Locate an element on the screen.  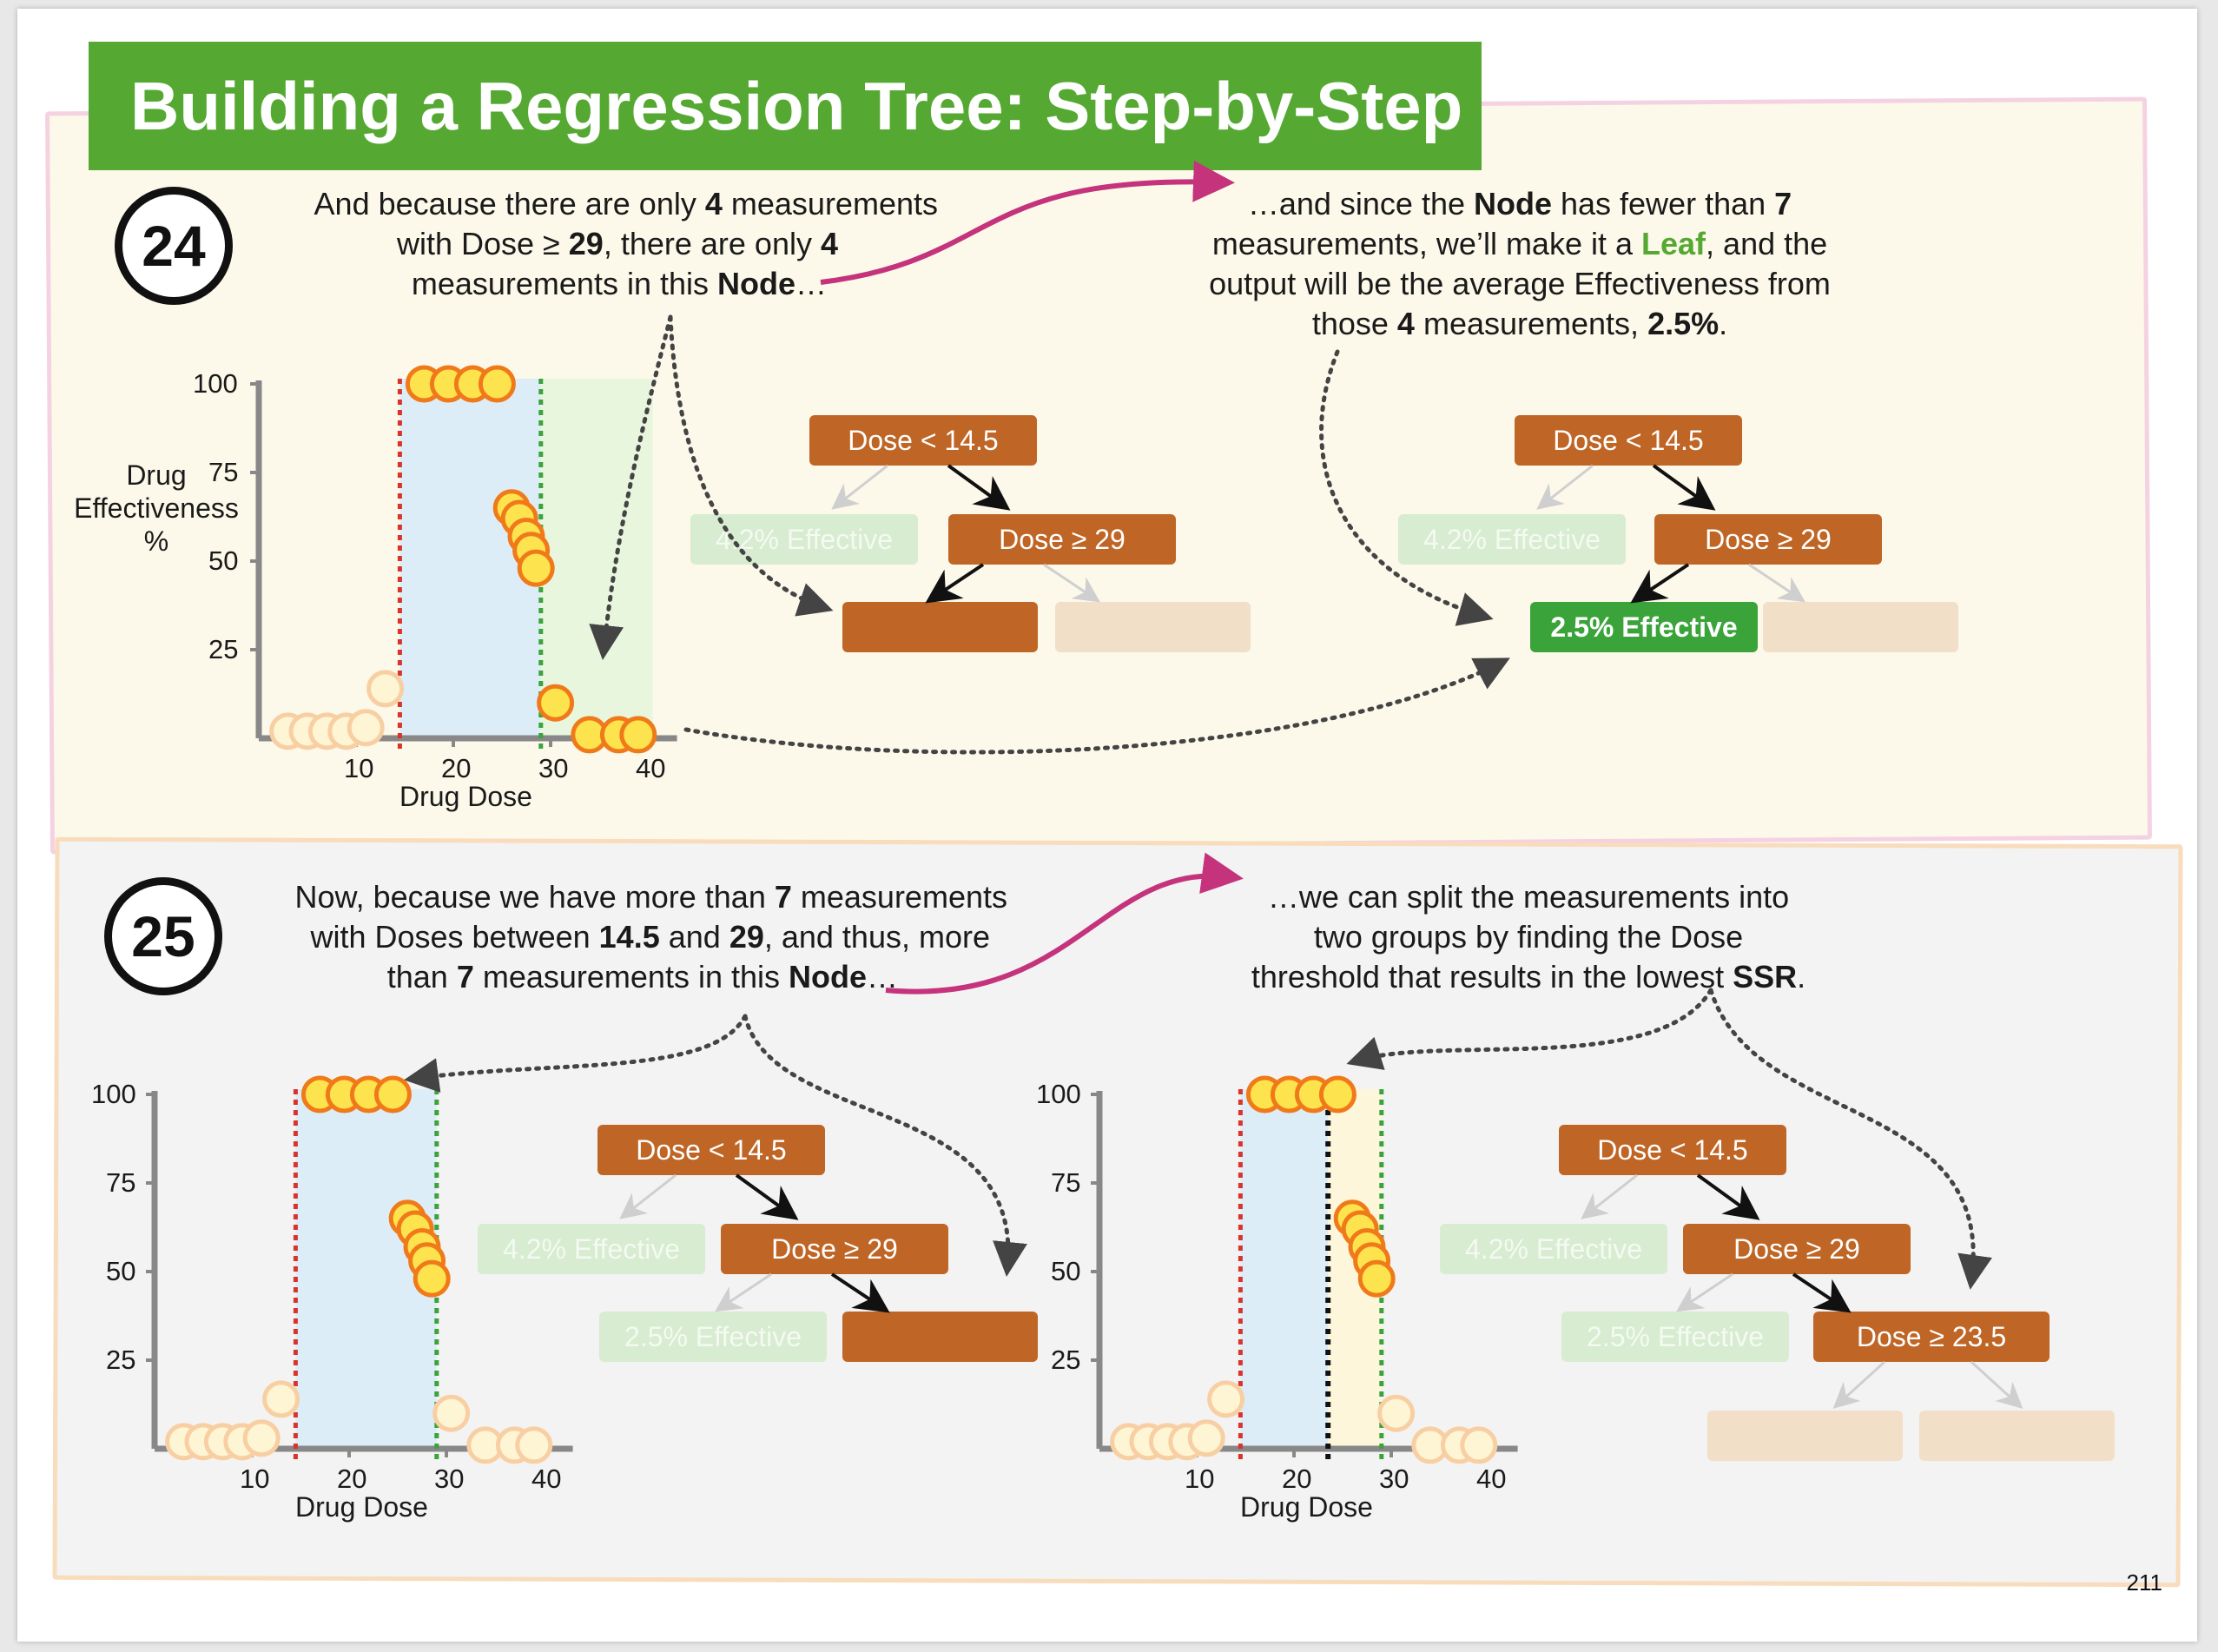
s24b-left-leaf: 4.2% Effective is located at coordinates (1512, 539).